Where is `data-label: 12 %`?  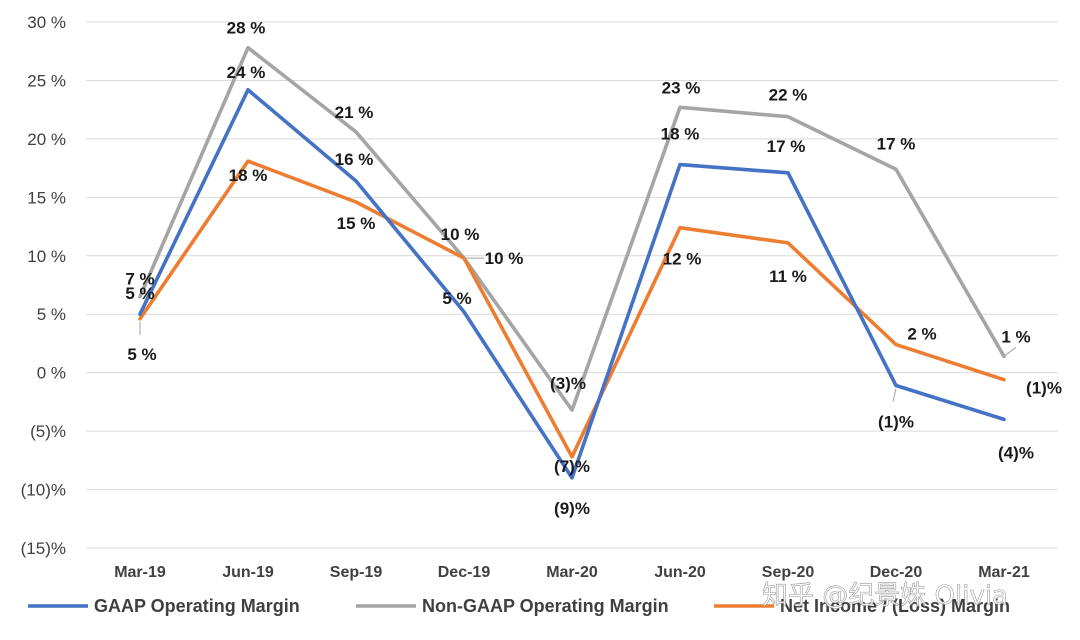
data-label: 12 % is located at coordinates (682, 259).